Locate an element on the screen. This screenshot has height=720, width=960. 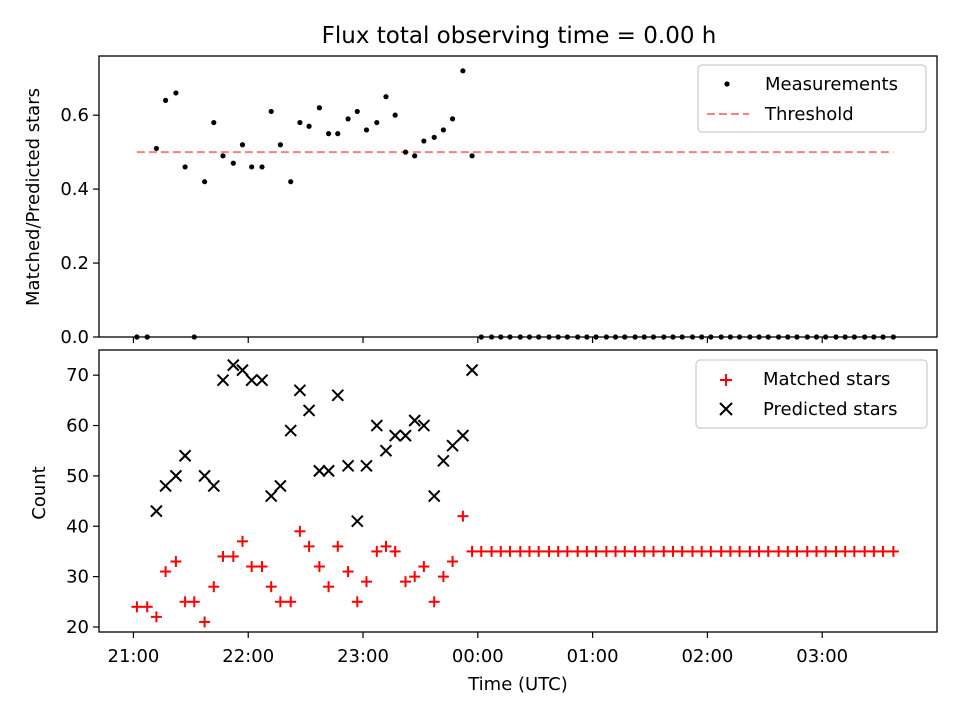
bottom-y-tick-label: 30 is located at coordinates (77, 577).